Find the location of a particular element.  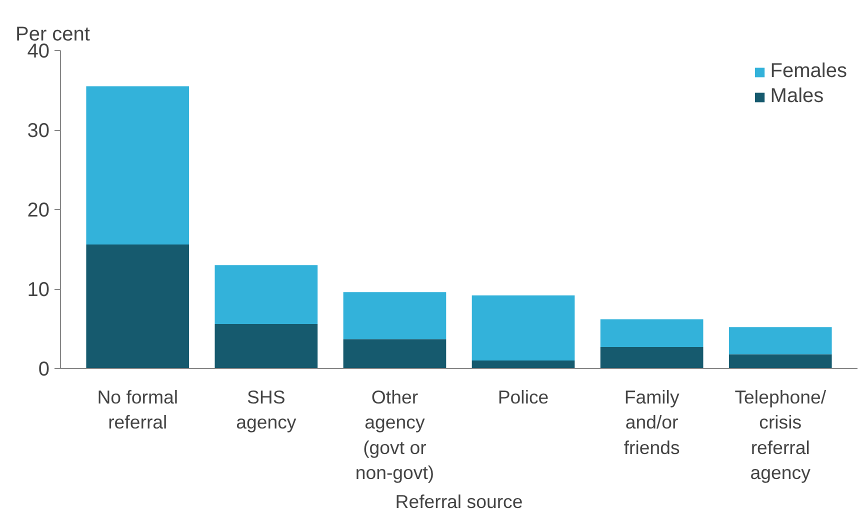

x-tick-label: Other agency (govt or non-govt) is located at coordinates (394, 435).